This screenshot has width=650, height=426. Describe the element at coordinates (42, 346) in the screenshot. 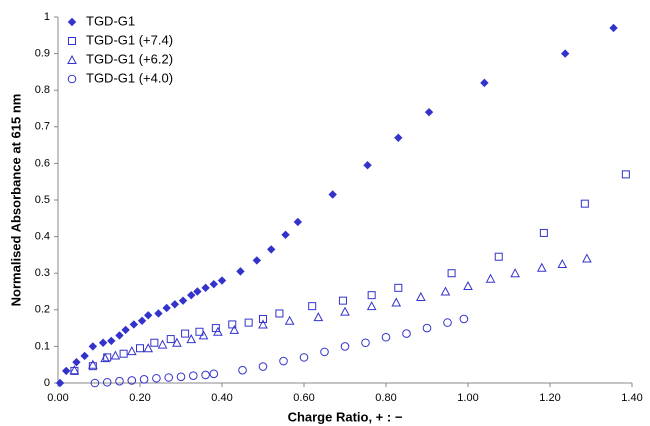

I see `y-tick-label: 0.1` at that location.